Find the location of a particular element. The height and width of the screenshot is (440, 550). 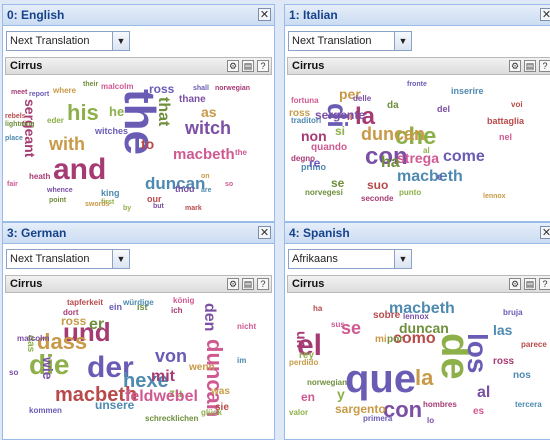

cloud-word: en is located at coordinates (308, 397).